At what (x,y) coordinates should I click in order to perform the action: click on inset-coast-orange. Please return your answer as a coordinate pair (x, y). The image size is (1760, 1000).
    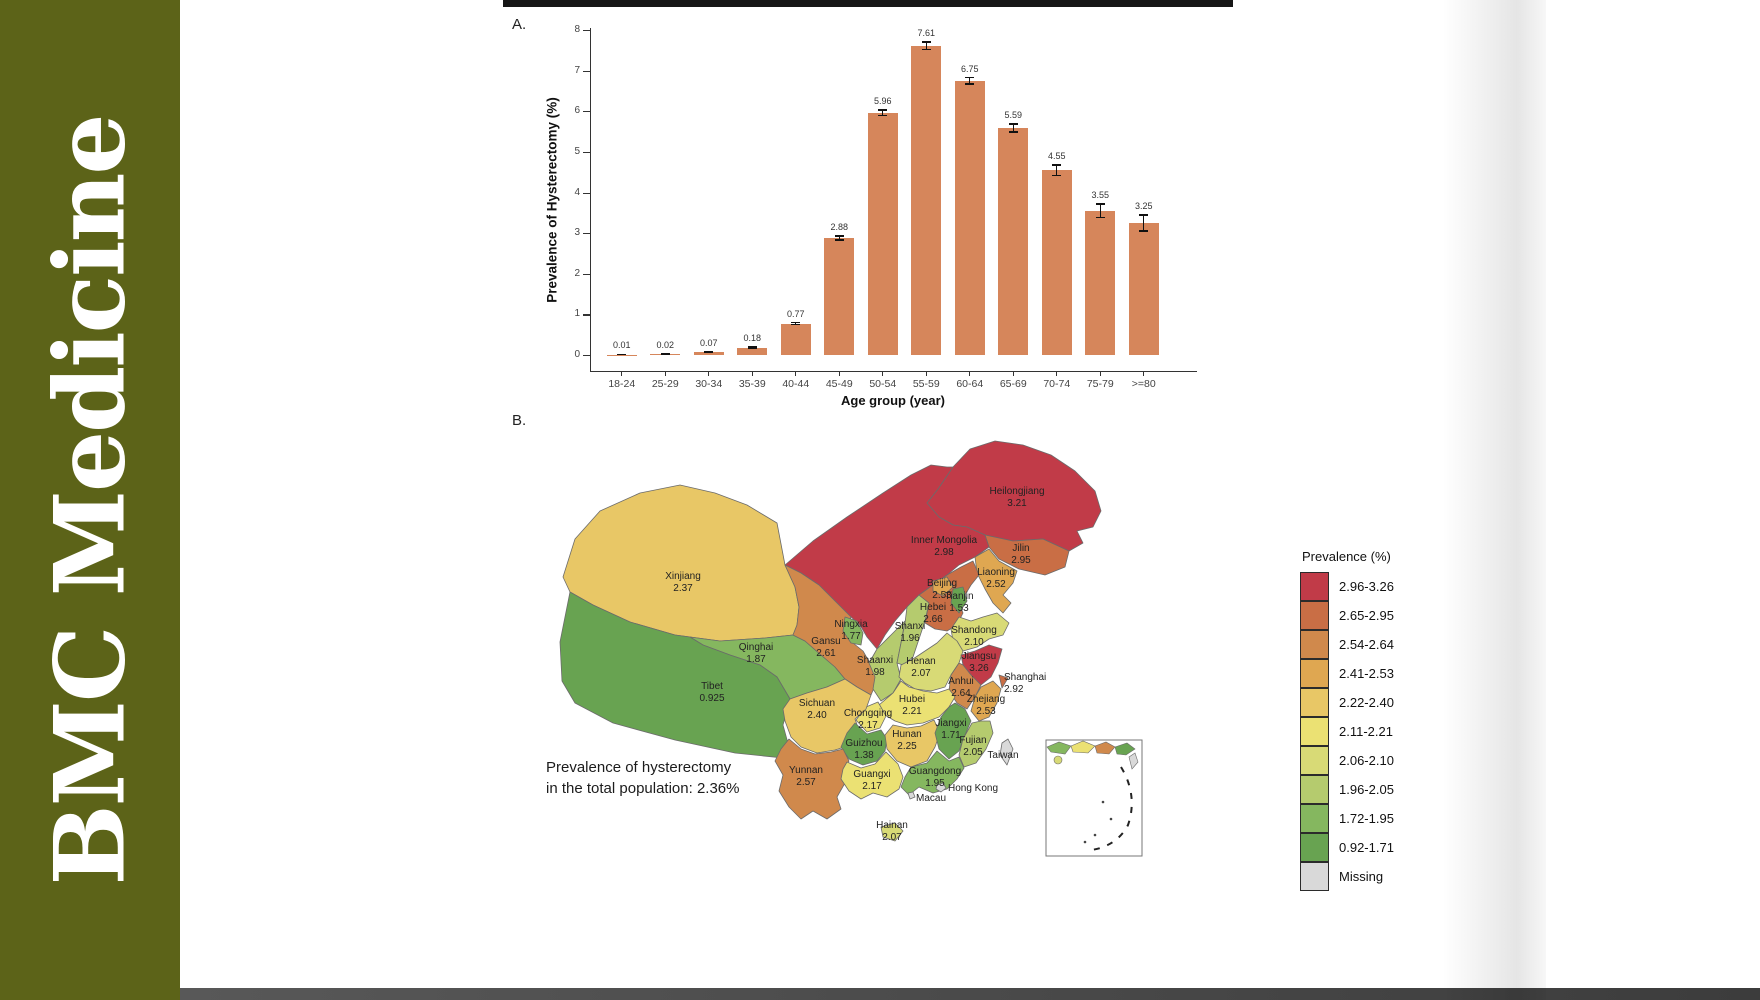
    Looking at the image, I should click on (1105, 748).